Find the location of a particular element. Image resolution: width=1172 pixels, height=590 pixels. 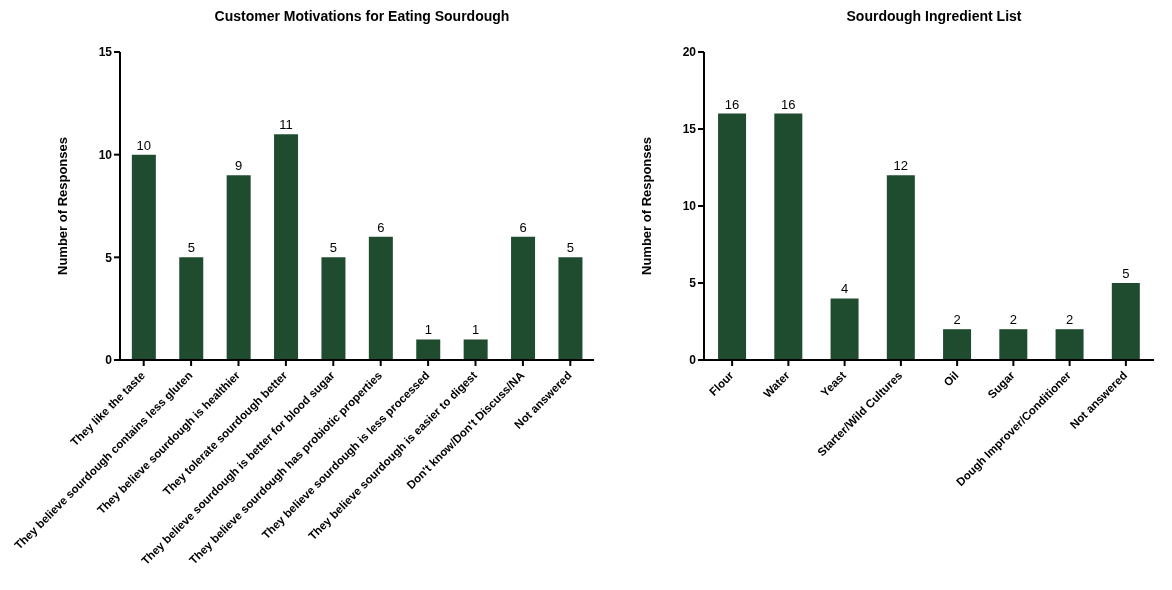

data-label: 11 is located at coordinates (286, 125).